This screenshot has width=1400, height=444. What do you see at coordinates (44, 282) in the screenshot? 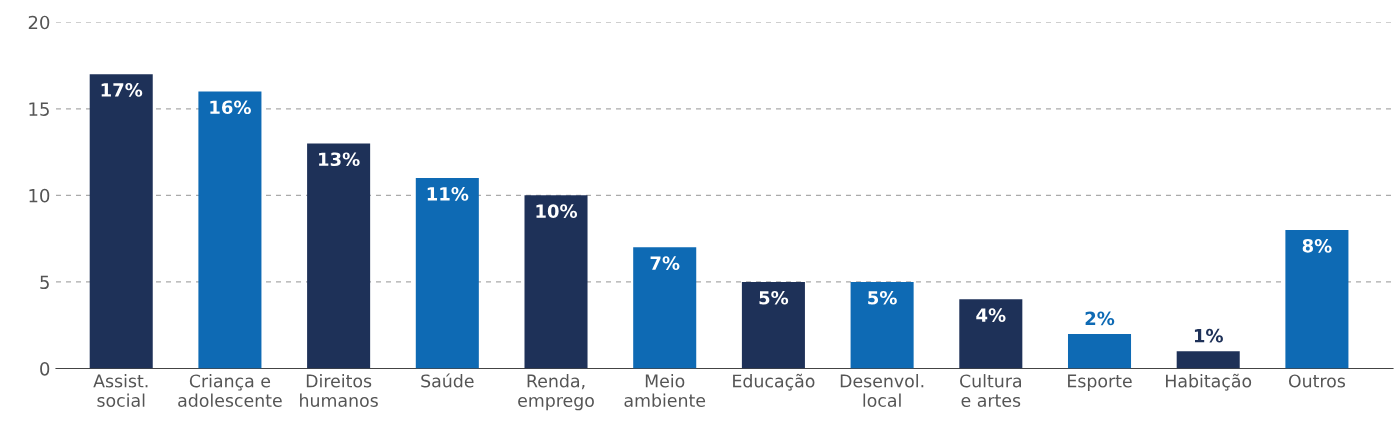
I see `y-tick-label: 5` at bounding box center [44, 282].